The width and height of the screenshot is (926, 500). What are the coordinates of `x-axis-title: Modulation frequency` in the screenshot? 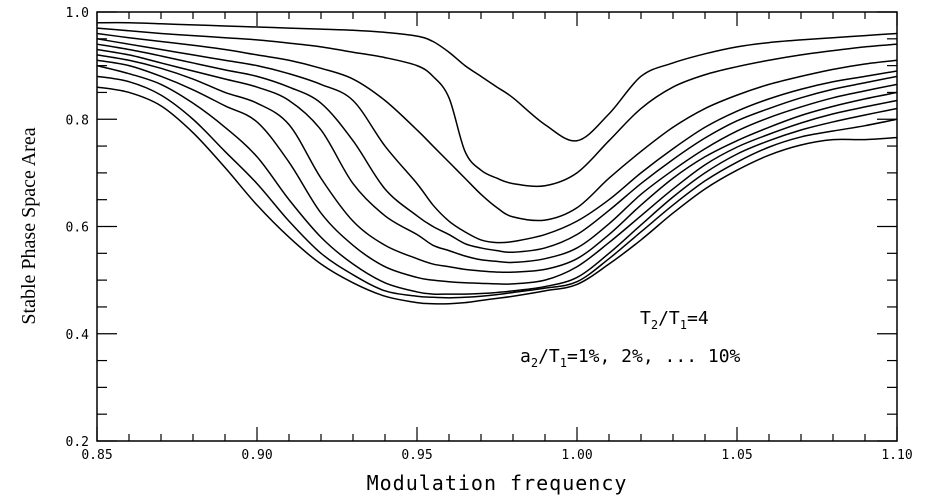 It's located at (497, 483).